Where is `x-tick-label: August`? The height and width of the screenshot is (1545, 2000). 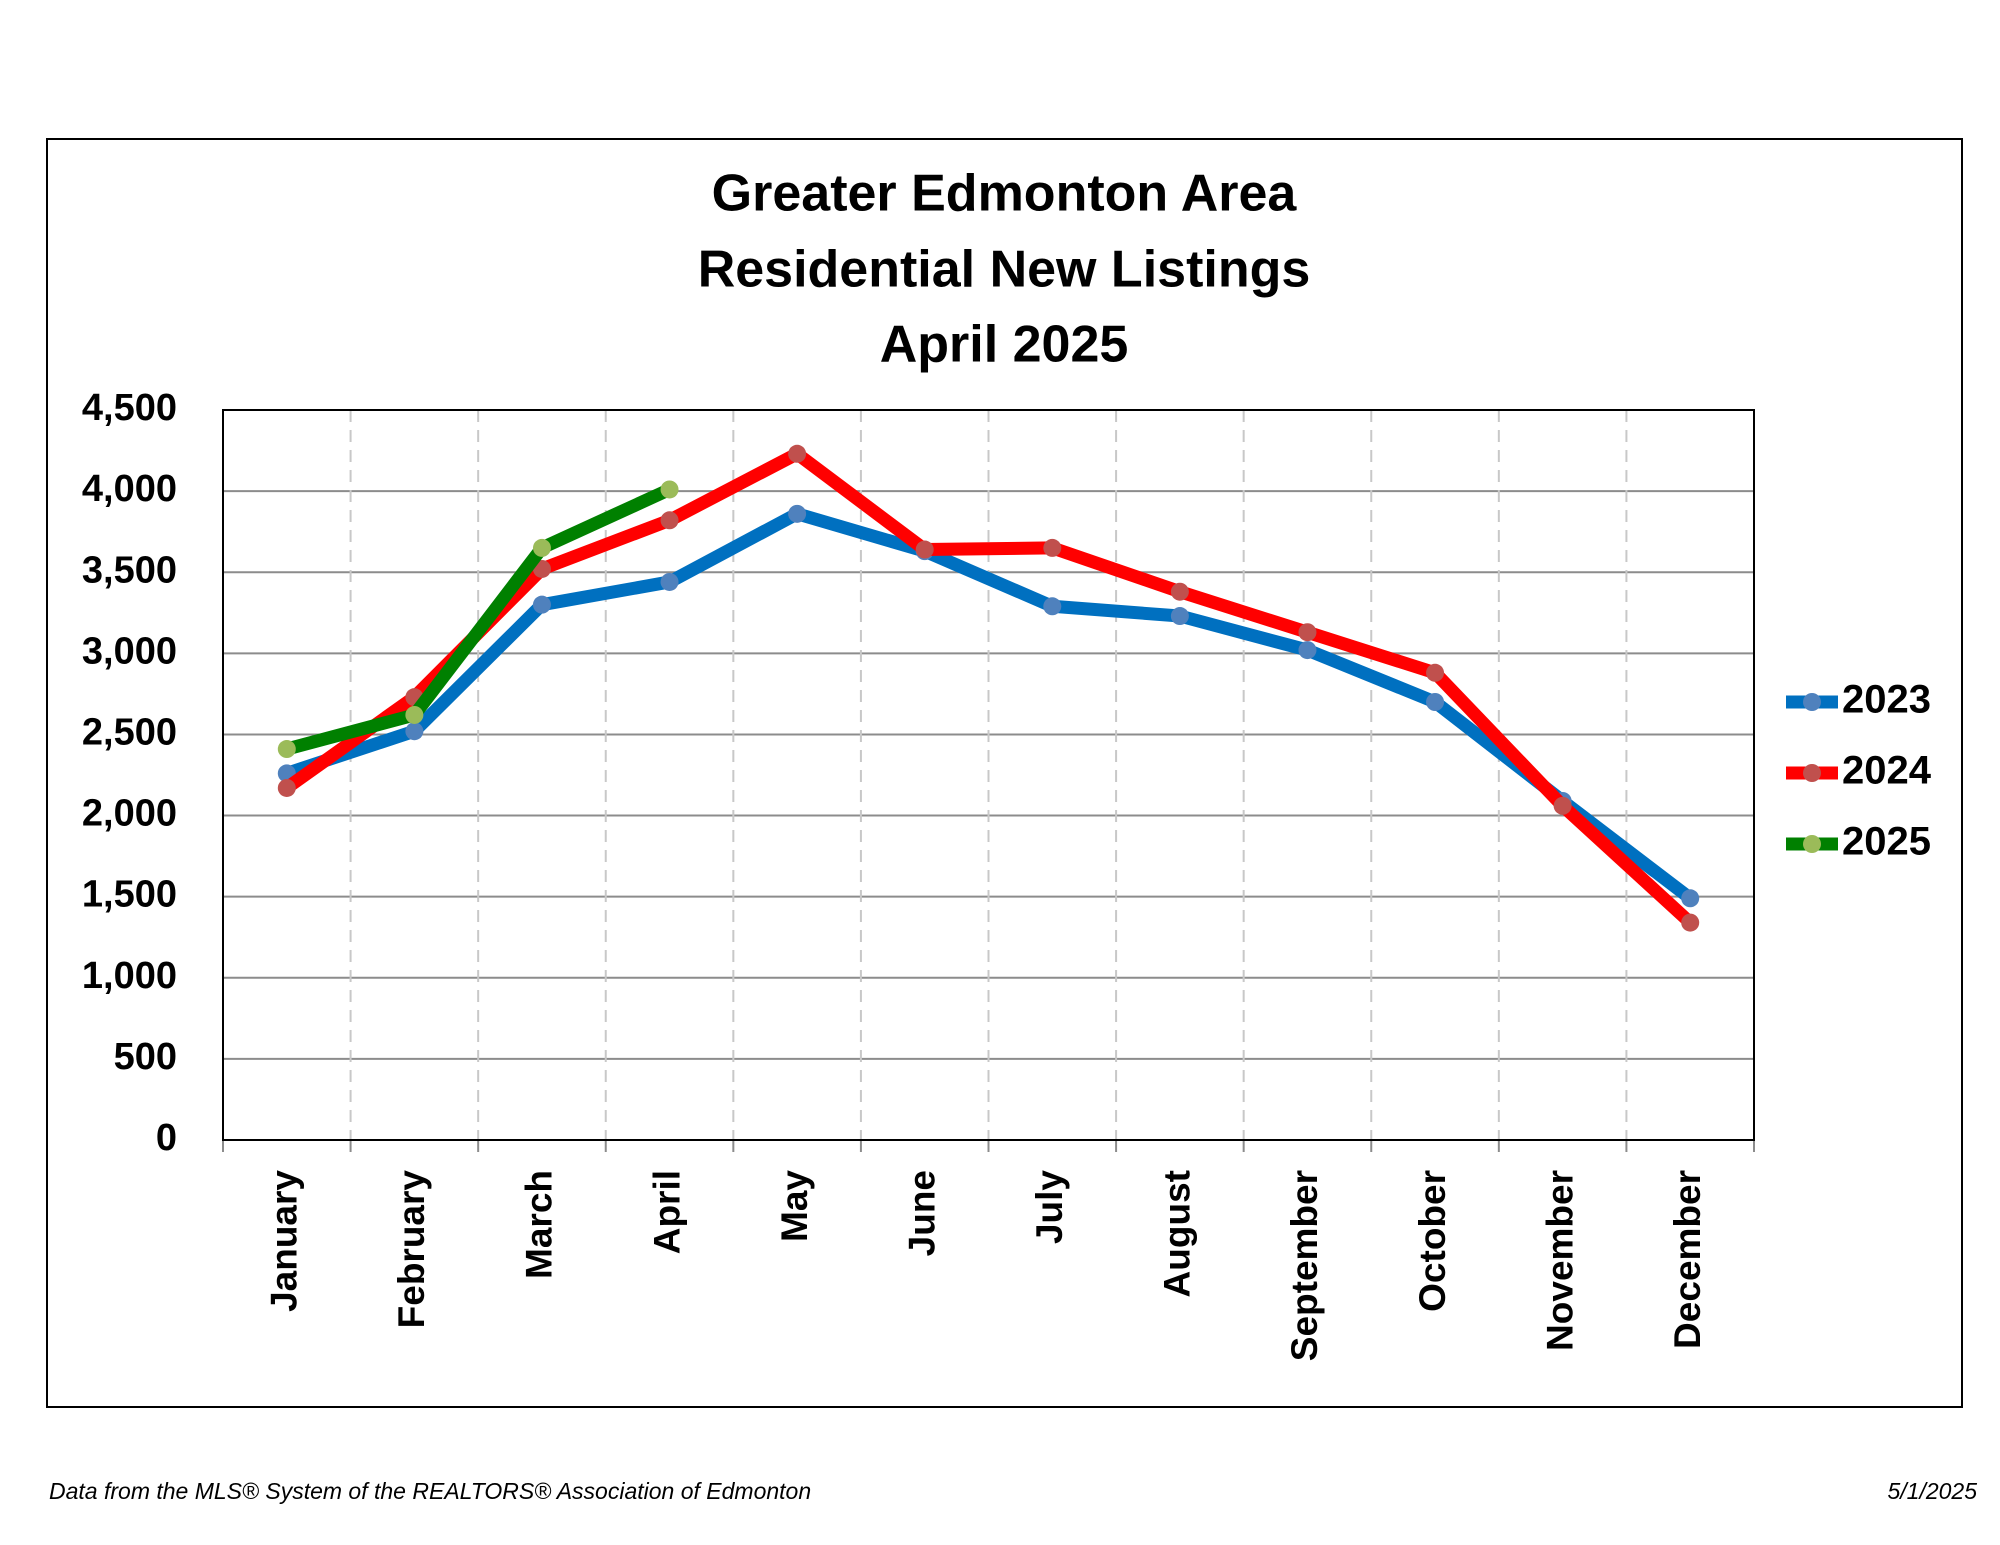 x-tick-label: August is located at coordinates (1177, 1233).